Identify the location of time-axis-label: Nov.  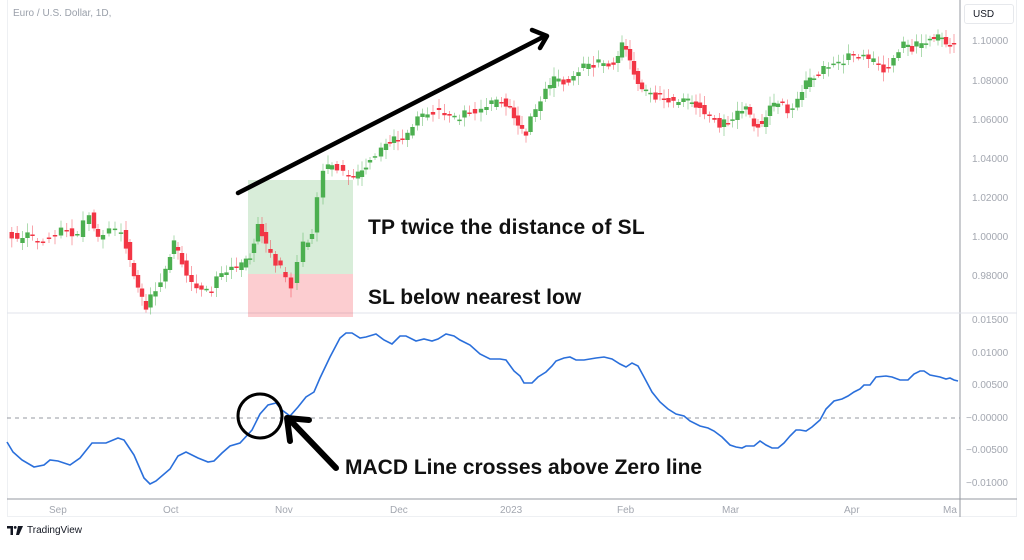
(284, 510).